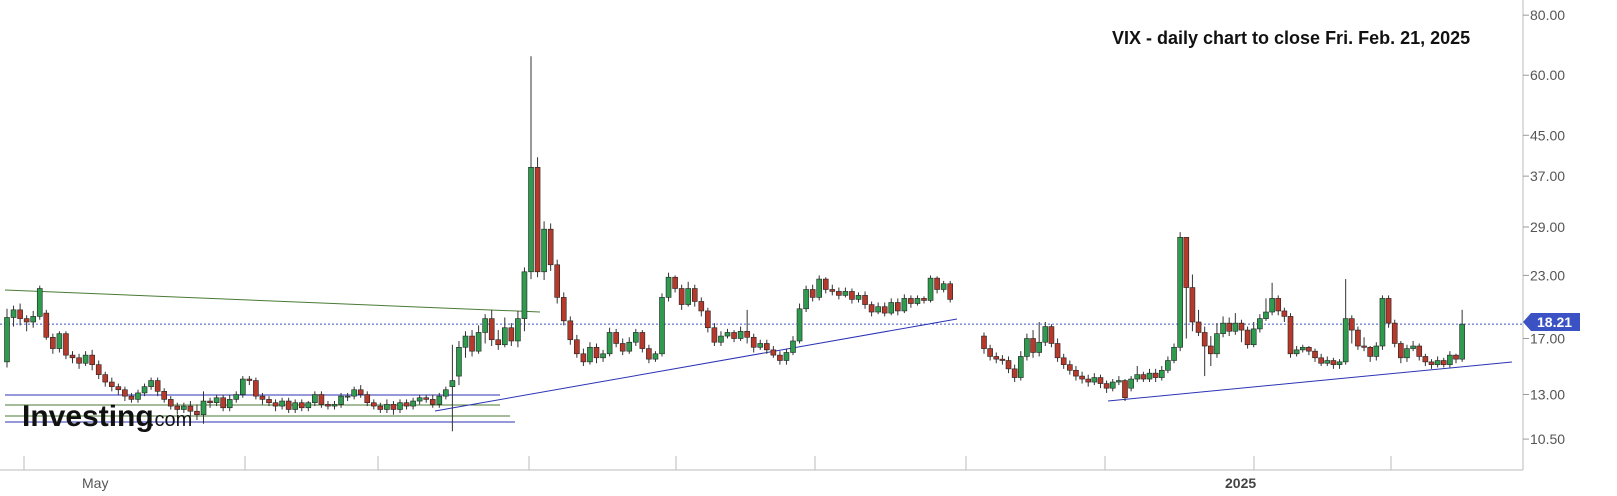 The width and height of the screenshot is (1617, 496). I want to click on y-tick-label: 17.00, so click(1547, 339).